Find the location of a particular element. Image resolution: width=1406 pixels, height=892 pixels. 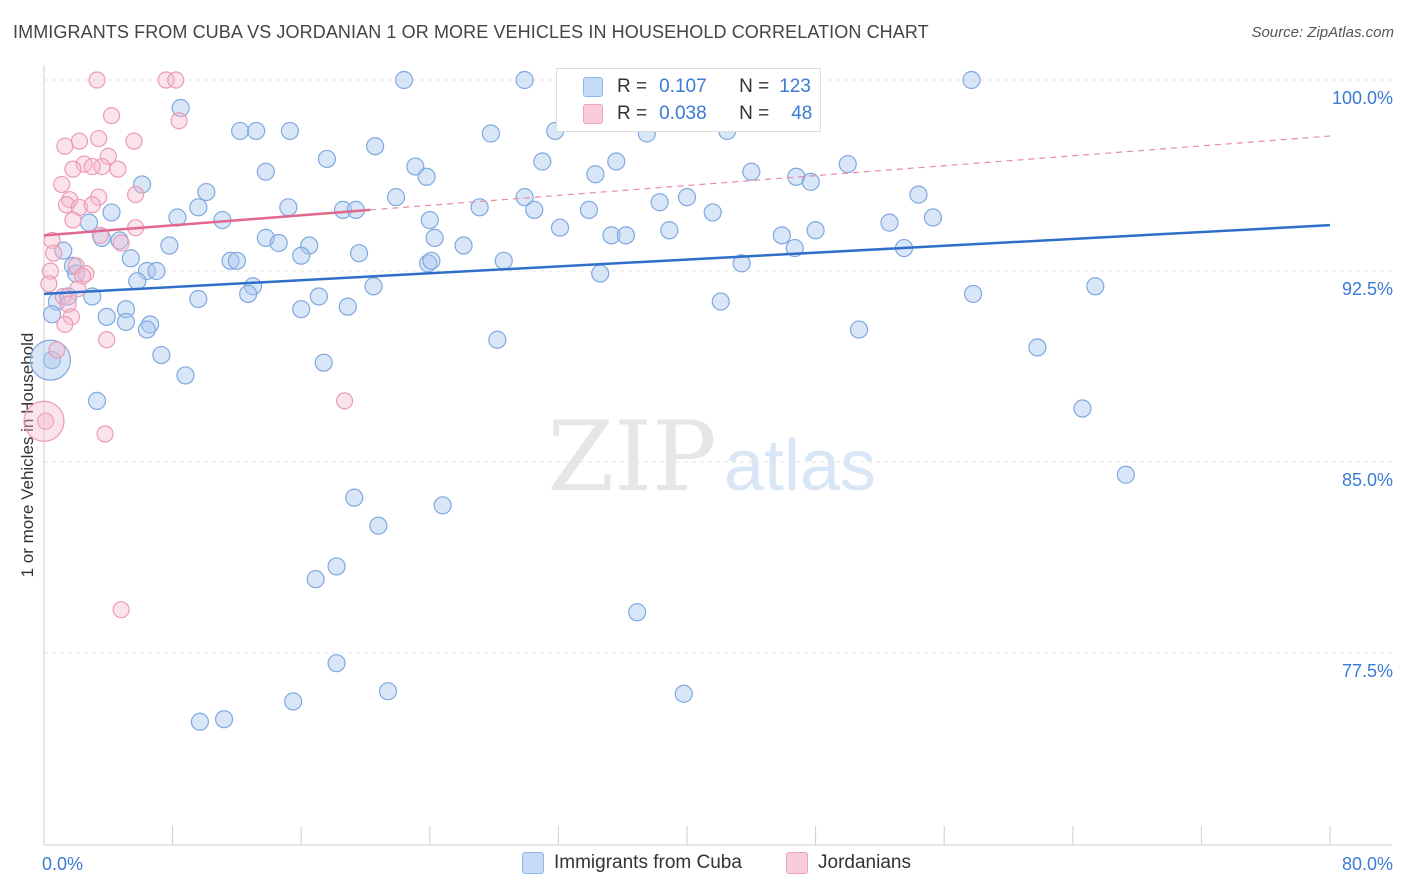

y-tick-label: 85.0% is located at coordinates (1367, 480).